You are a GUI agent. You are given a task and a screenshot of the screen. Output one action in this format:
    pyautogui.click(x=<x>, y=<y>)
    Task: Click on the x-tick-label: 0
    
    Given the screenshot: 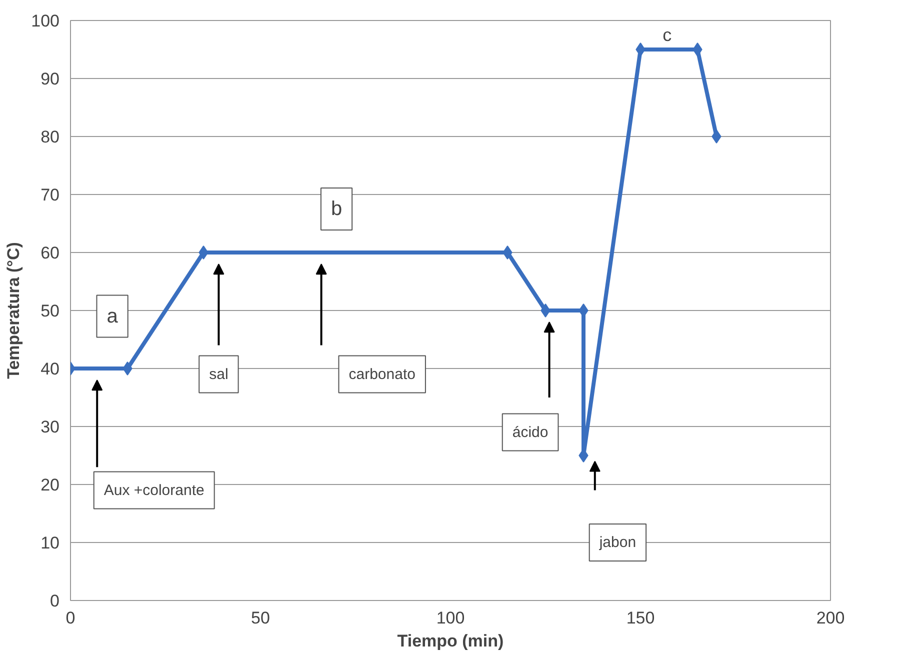 What is the action you would take?
    pyautogui.click(x=71, y=618)
    